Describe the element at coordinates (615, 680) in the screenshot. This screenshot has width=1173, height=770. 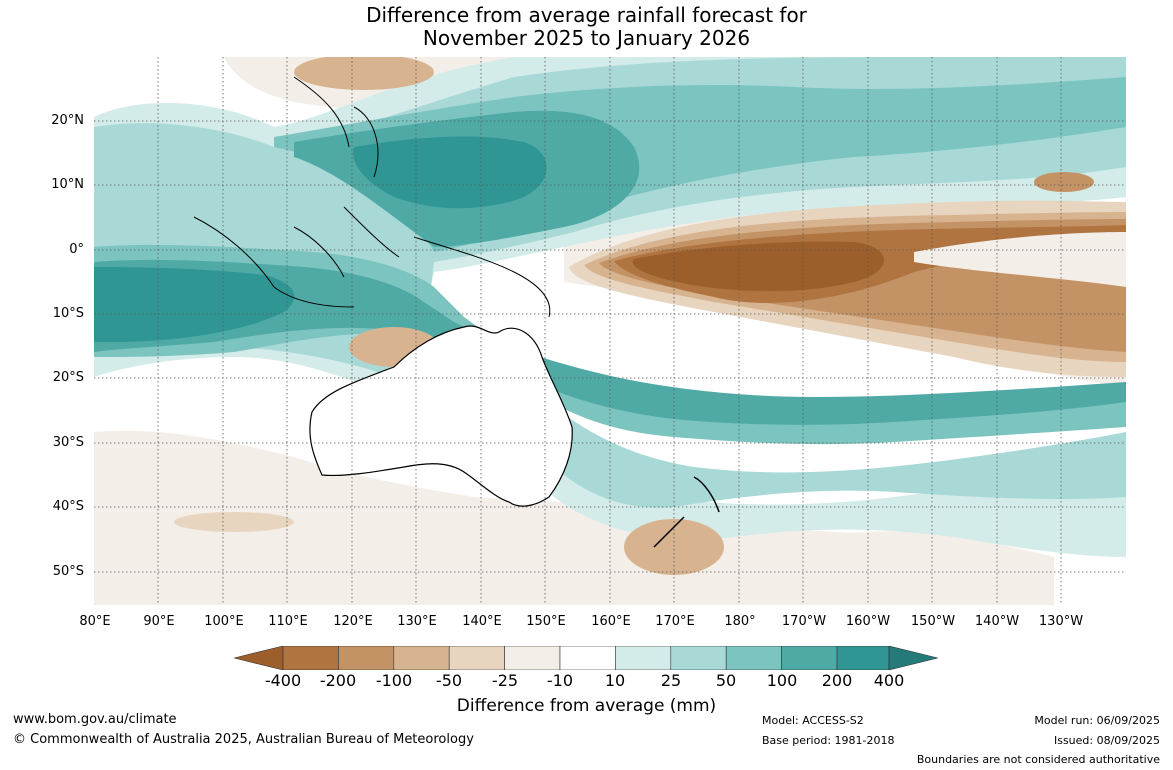
I see `colorbar-tick-label: 10` at that location.